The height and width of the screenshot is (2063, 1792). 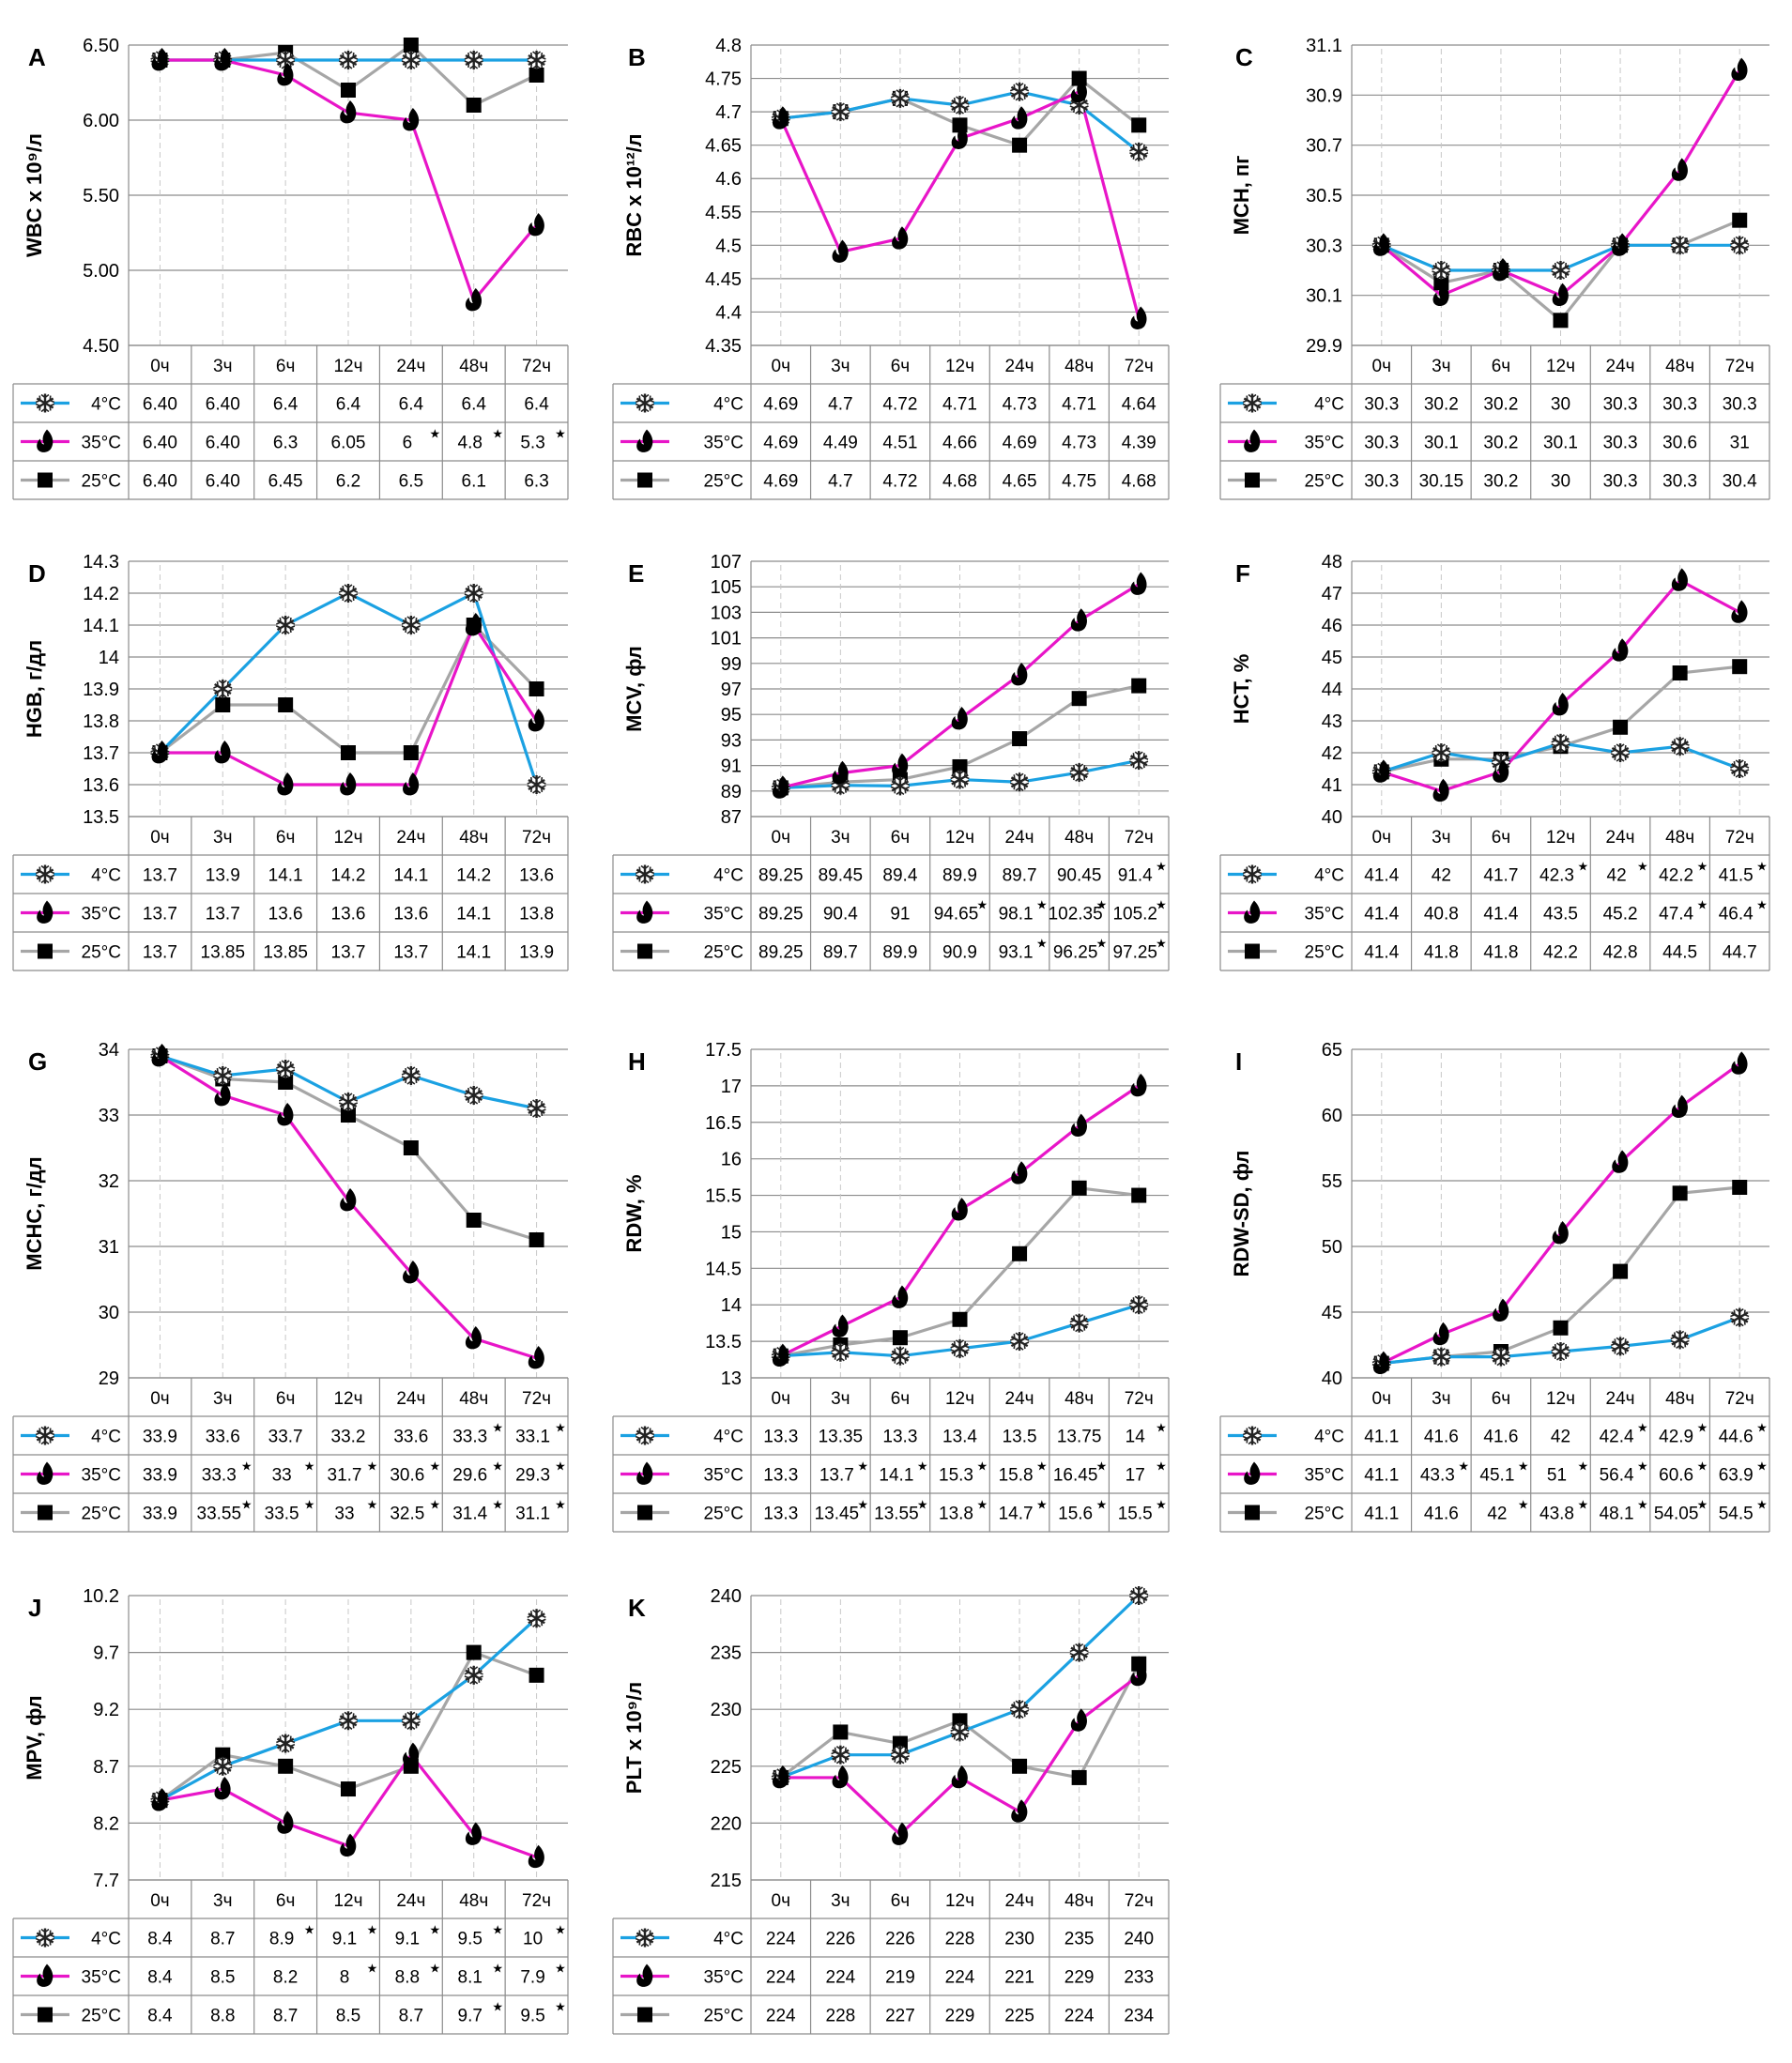 What do you see at coordinates (780, 1514) in the screenshot?
I see `data-label: 13.3` at bounding box center [780, 1514].